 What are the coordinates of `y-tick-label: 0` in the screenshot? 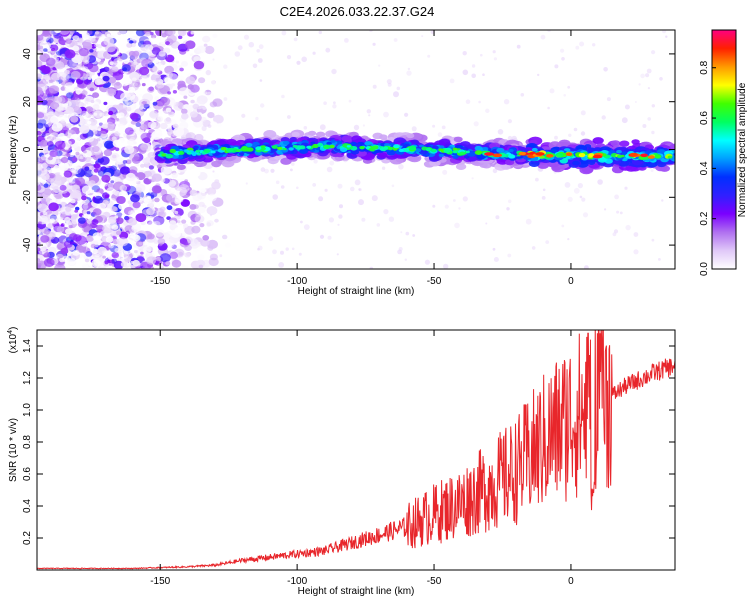 It's located at (27, 149).